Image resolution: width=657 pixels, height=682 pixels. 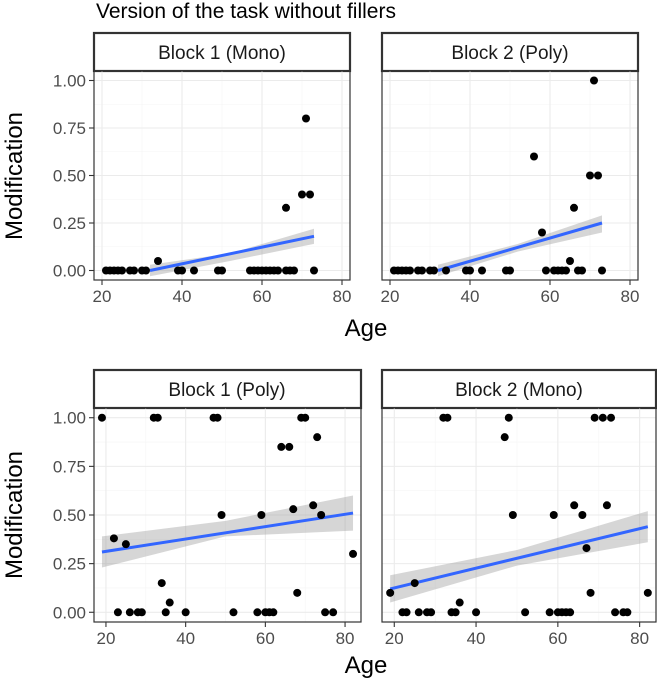 I want to click on panel-title: Block 1 (Poly), so click(x=226, y=390).